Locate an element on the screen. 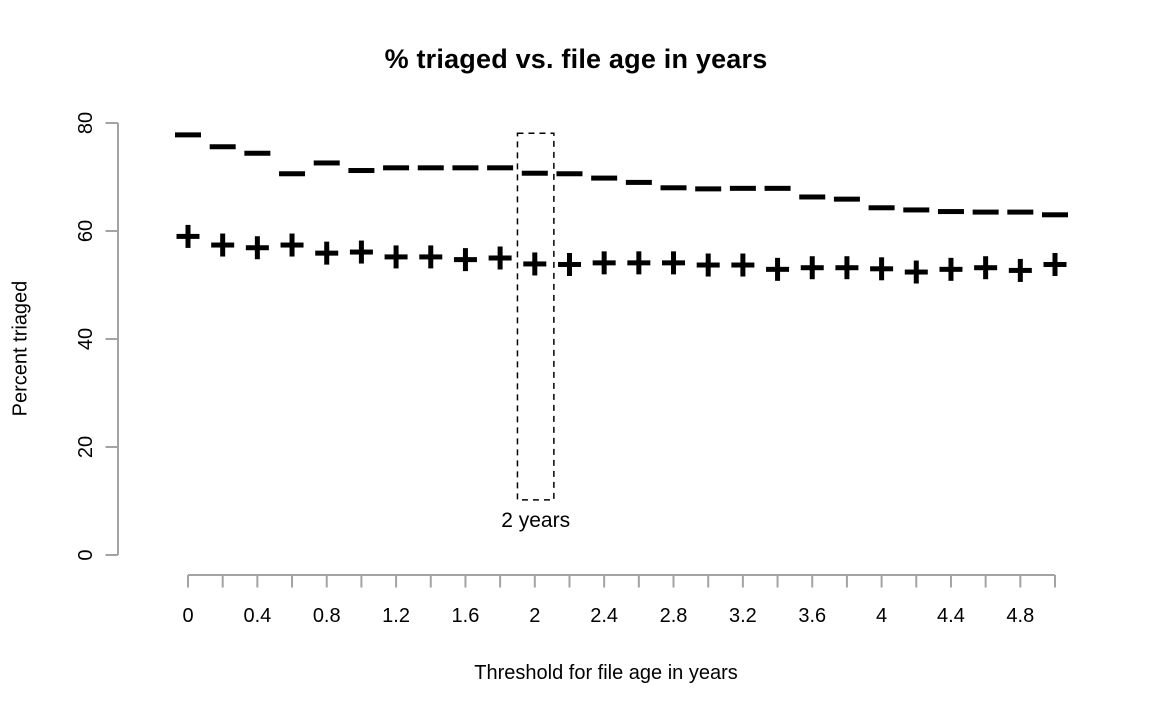 The image size is (1152, 720). y-tick-label: 0 is located at coordinates (86, 554).